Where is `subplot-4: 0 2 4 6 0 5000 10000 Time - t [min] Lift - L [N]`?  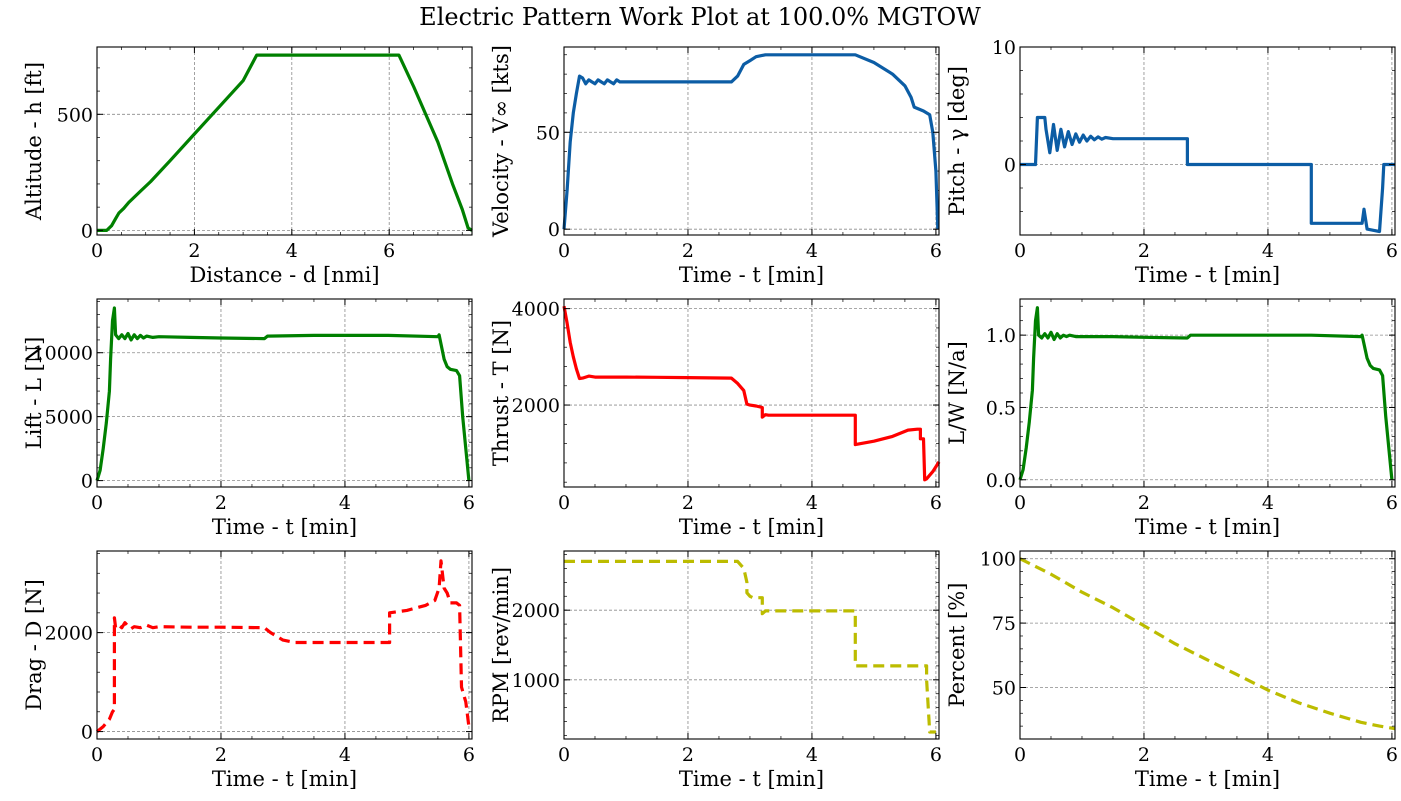 subplot-4: 0 2 4 6 0 5000 10000 Time - t [min] Lift - L [N] is located at coordinates (248, 418).